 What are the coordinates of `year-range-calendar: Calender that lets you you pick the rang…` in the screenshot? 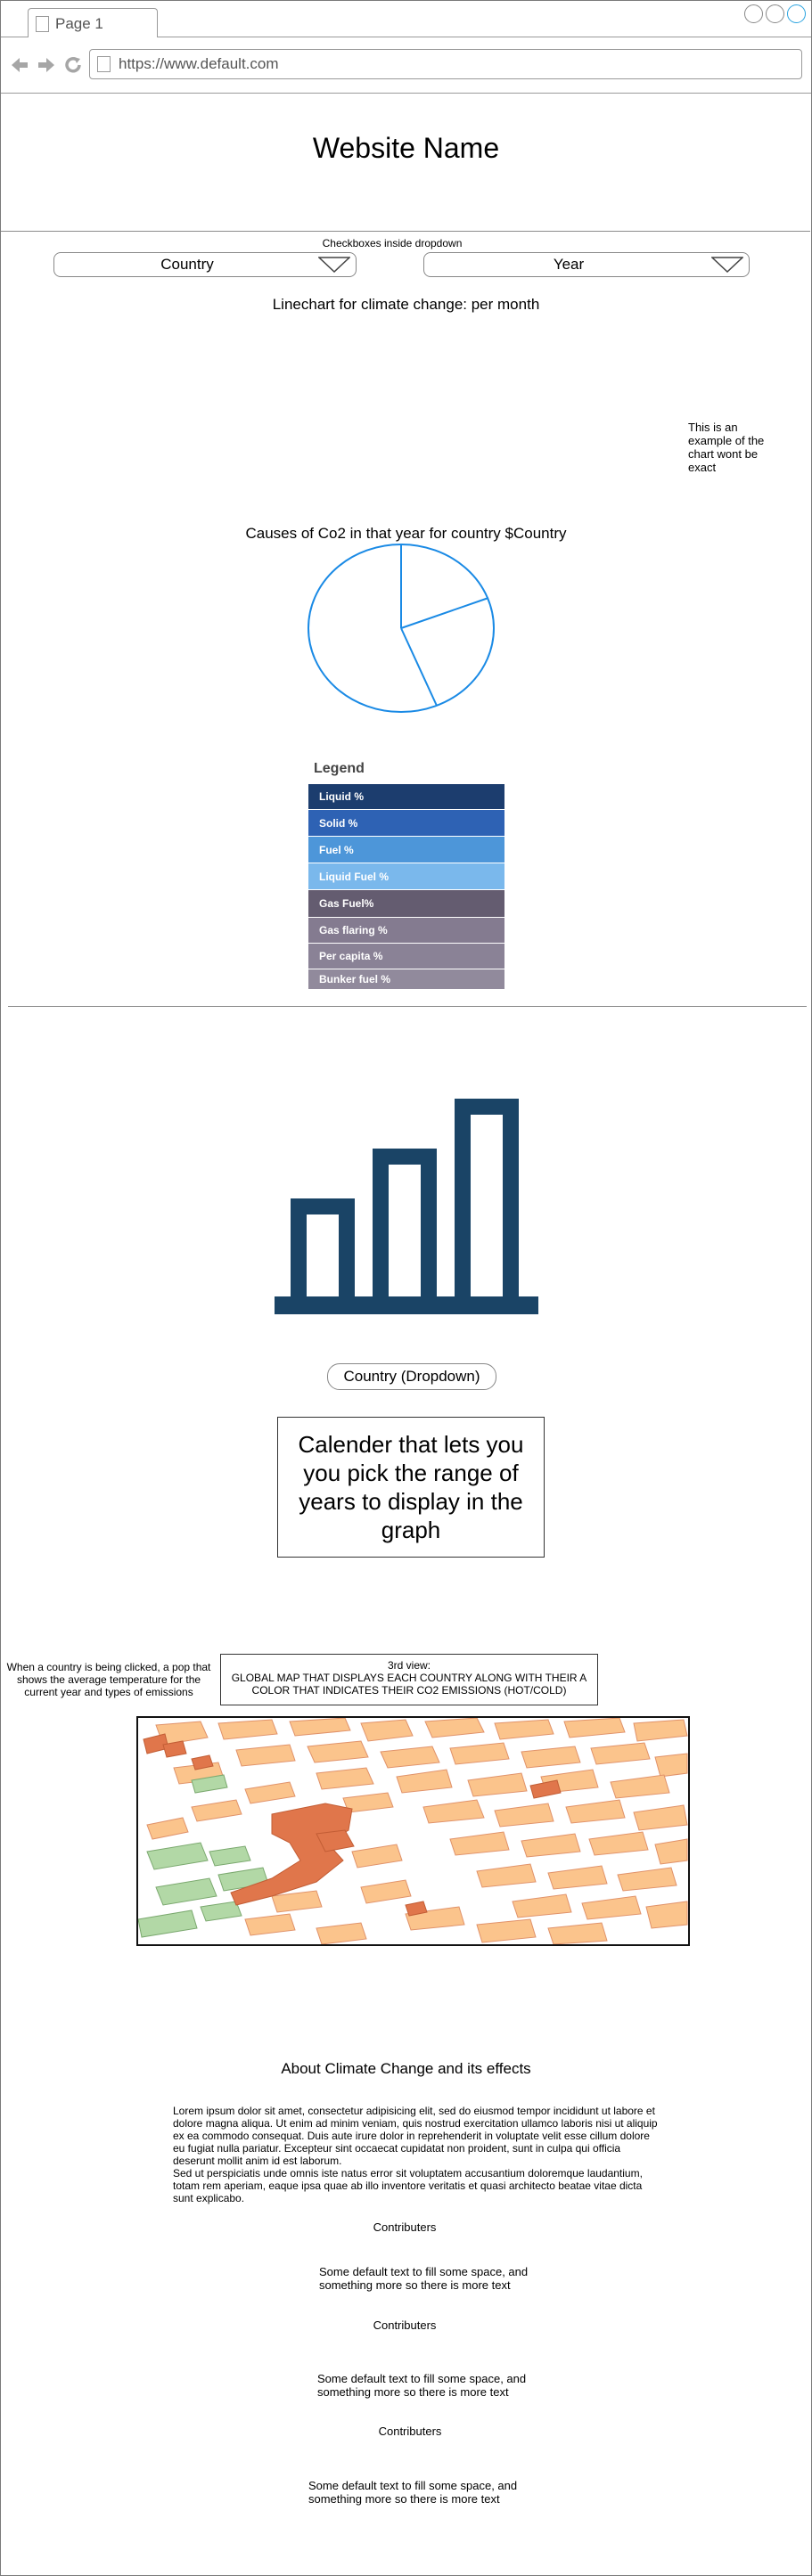 It's located at (411, 1487).